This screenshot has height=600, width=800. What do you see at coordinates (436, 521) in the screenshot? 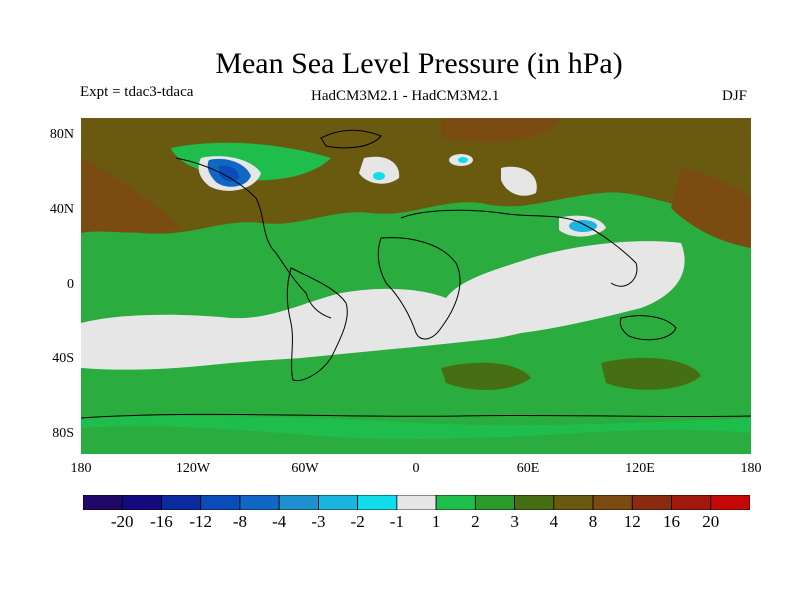
I see `colorbar-label-8: 1` at bounding box center [436, 521].